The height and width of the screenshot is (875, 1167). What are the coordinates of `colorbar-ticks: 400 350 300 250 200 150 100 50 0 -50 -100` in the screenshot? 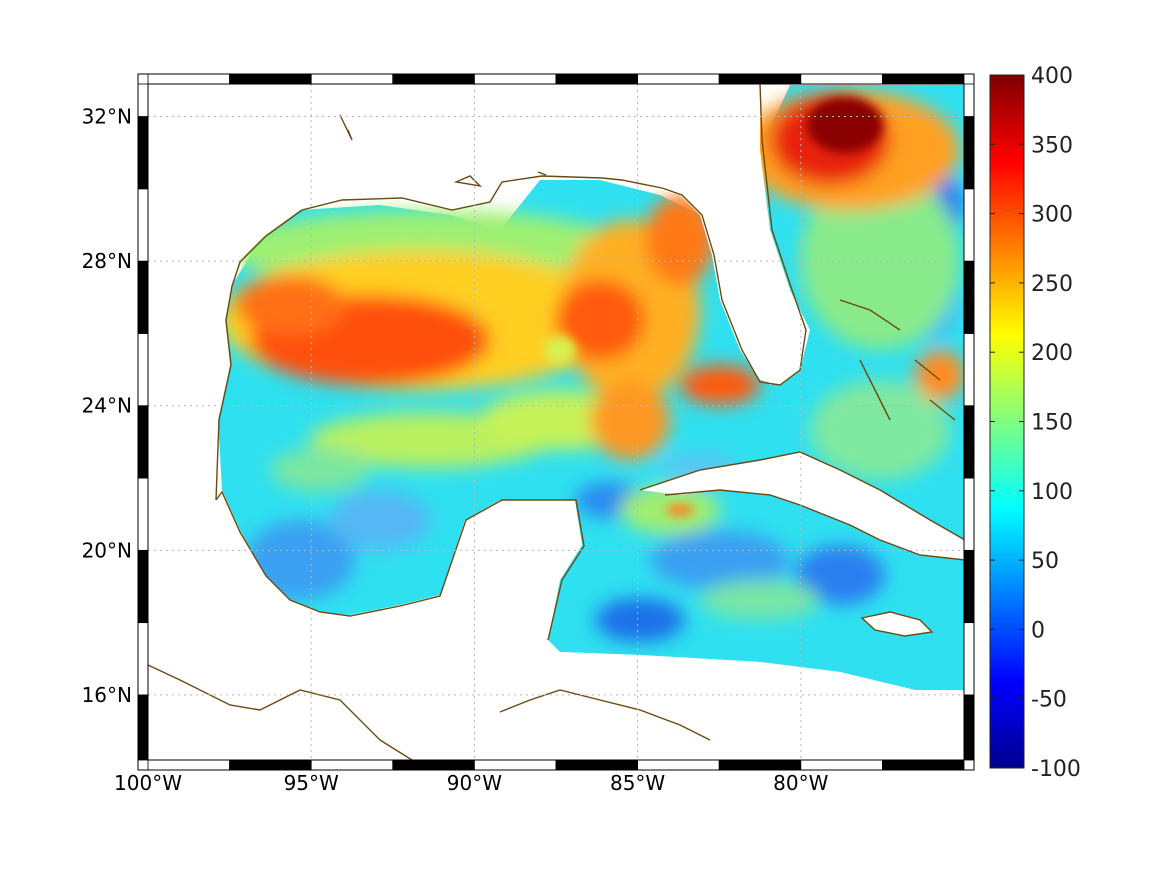 It's located at (1035, 423).